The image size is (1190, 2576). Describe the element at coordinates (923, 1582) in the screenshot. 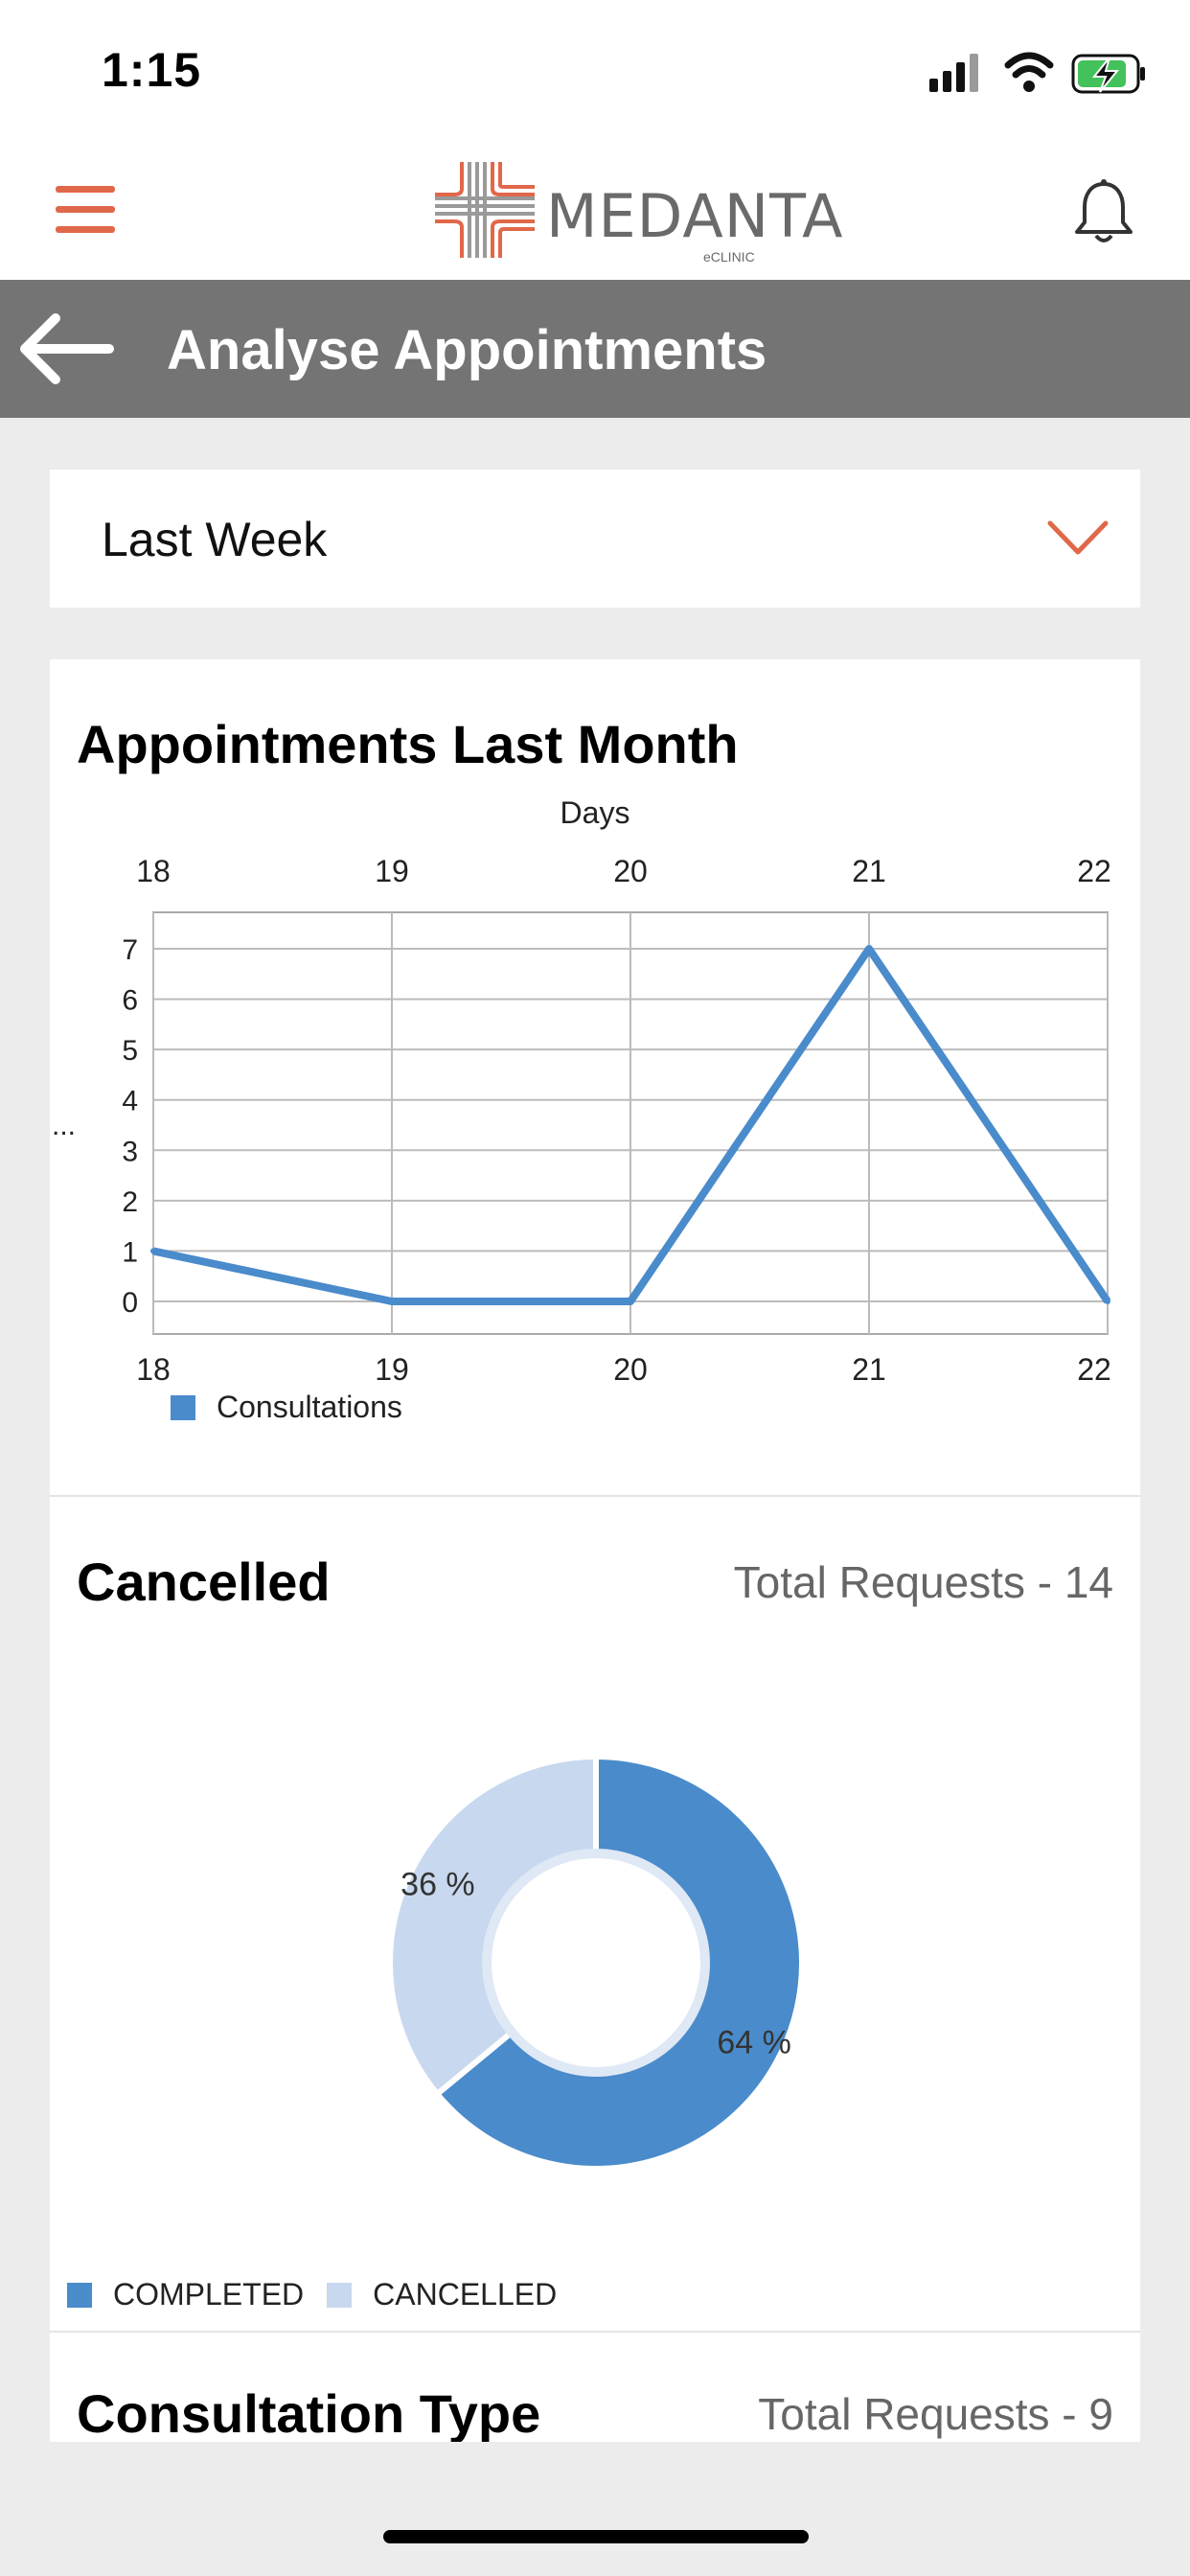

I see `cancelled-total: Total Requests - 14` at that location.